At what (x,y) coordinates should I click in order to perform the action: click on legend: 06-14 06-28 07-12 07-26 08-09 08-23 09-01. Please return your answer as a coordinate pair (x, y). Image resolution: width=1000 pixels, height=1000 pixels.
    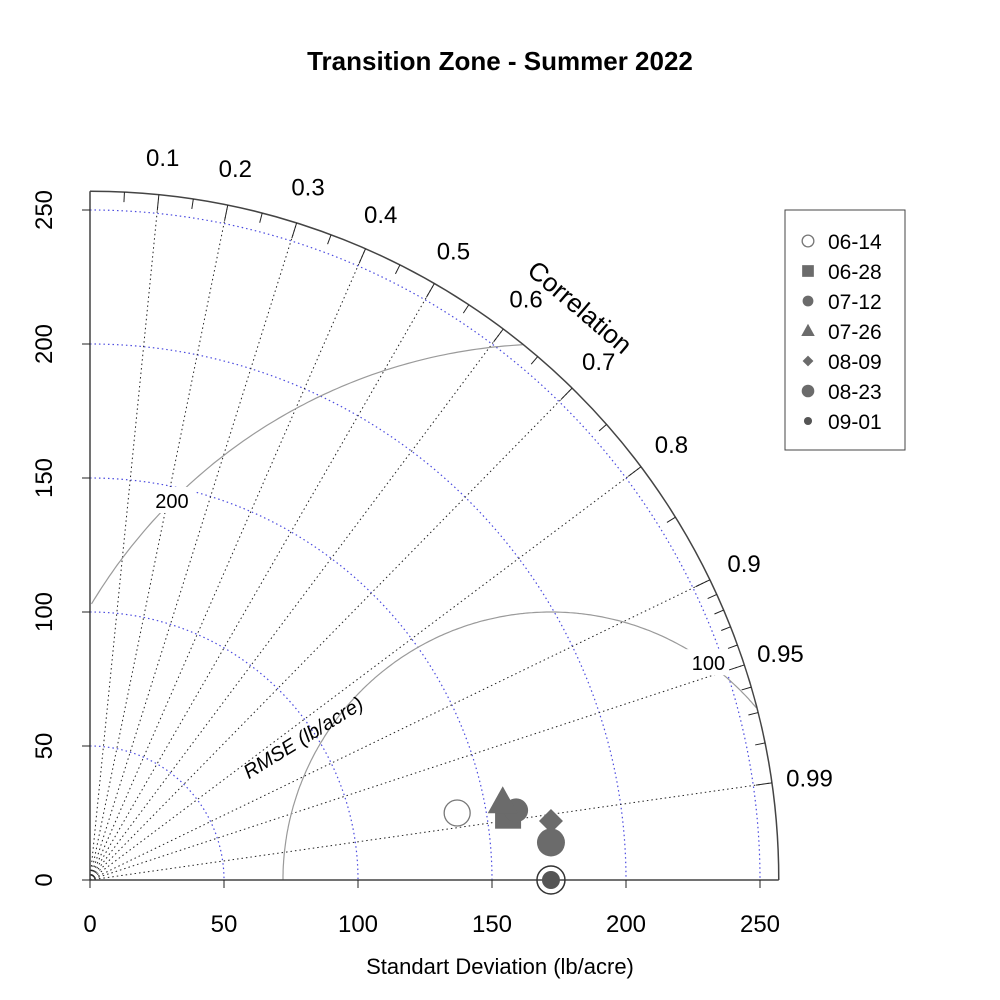
    Looking at the image, I should click on (845, 330).